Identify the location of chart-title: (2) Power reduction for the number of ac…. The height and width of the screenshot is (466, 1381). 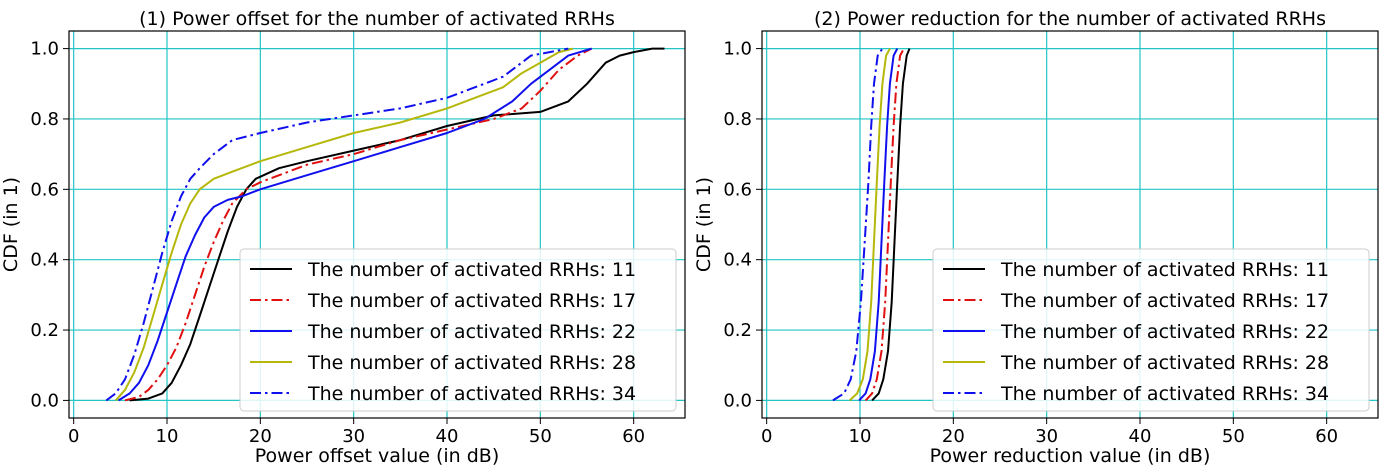
(1070, 19).